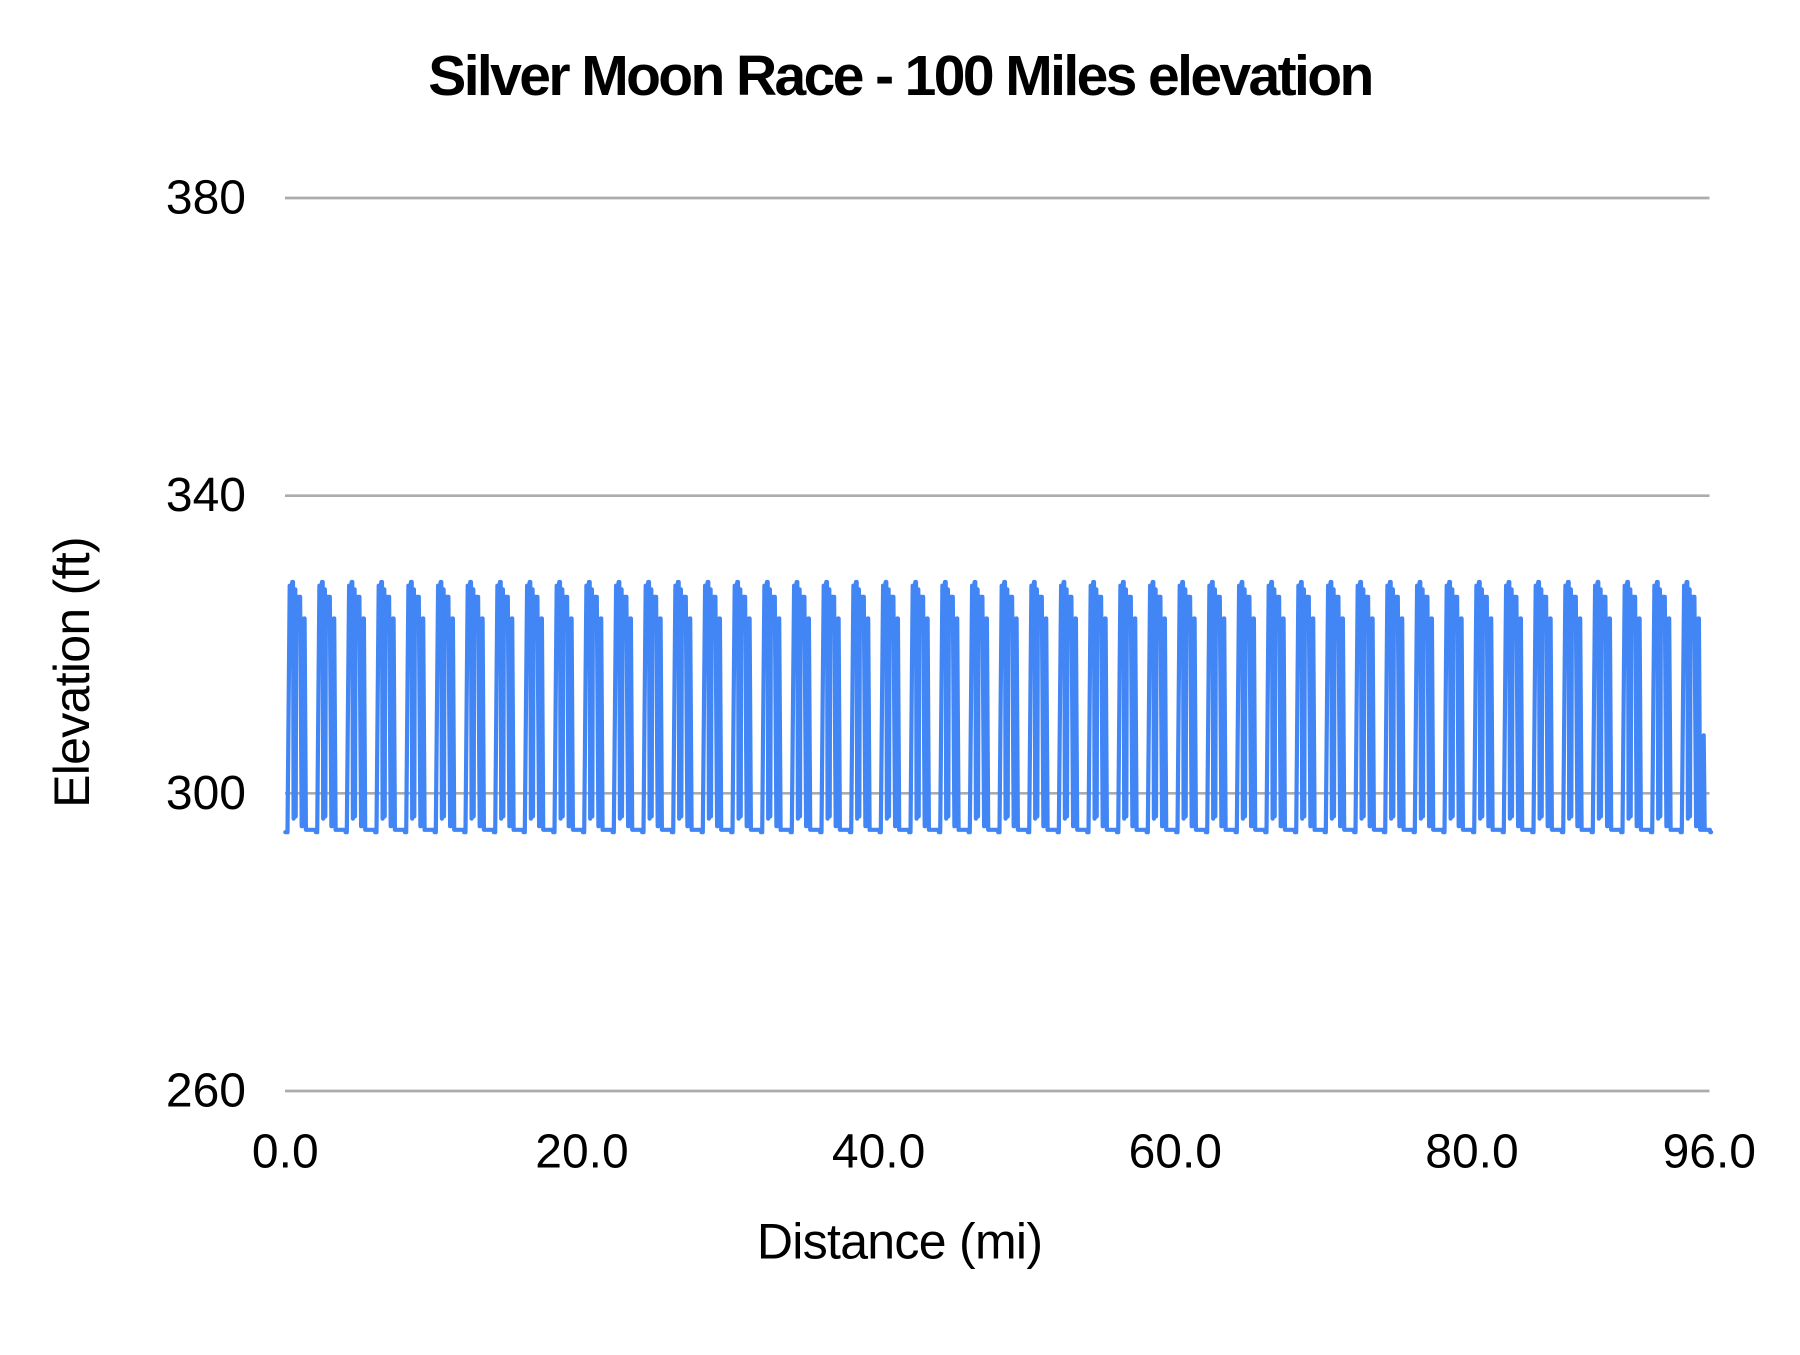 This screenshot has width=1800, height=1355. Describe the element at coordinates (899, 76) in the screenshot. I see `svg-text:Silver Moon Race - 100 Miles e: Silver Moon Race - 100 Miles elevation` at that location.